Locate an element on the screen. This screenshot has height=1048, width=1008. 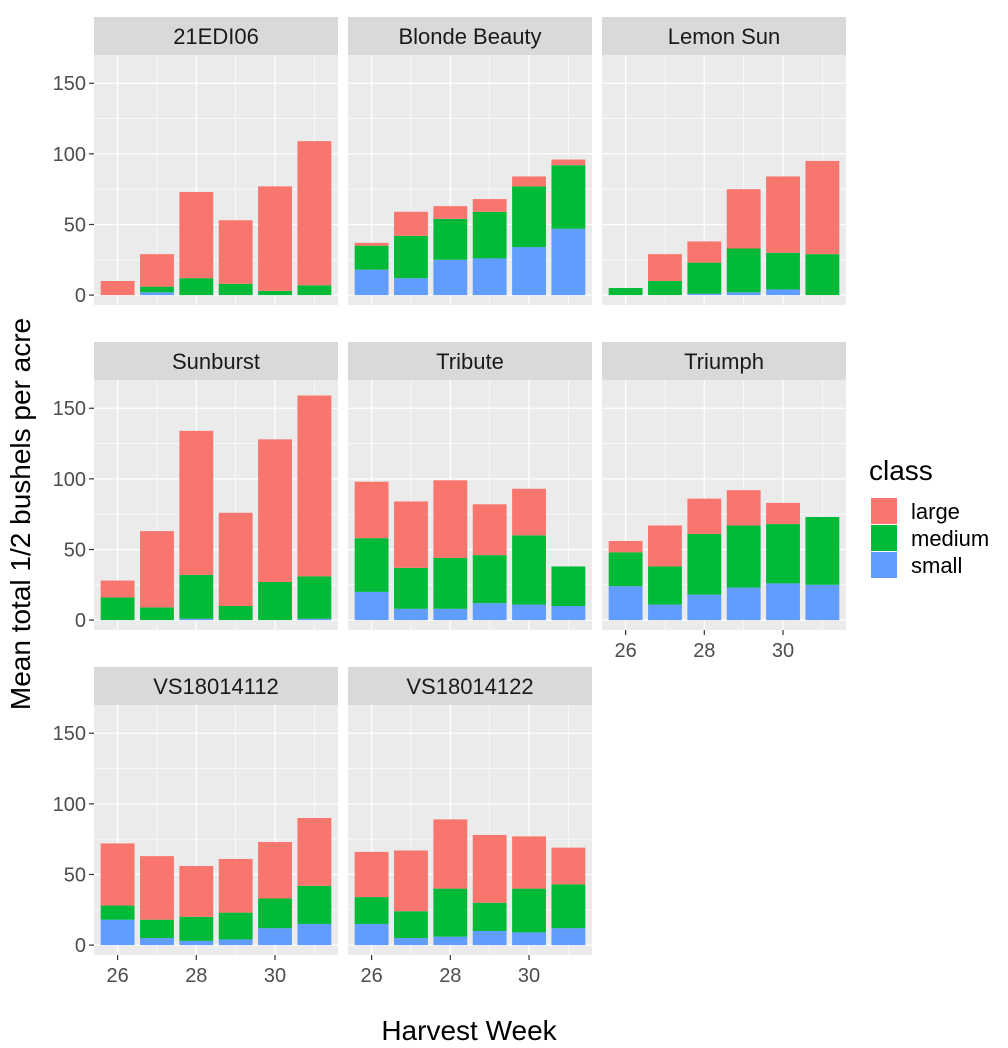
facet-lemon-sun: Lemon Sun is located at coordinates (724, 161).